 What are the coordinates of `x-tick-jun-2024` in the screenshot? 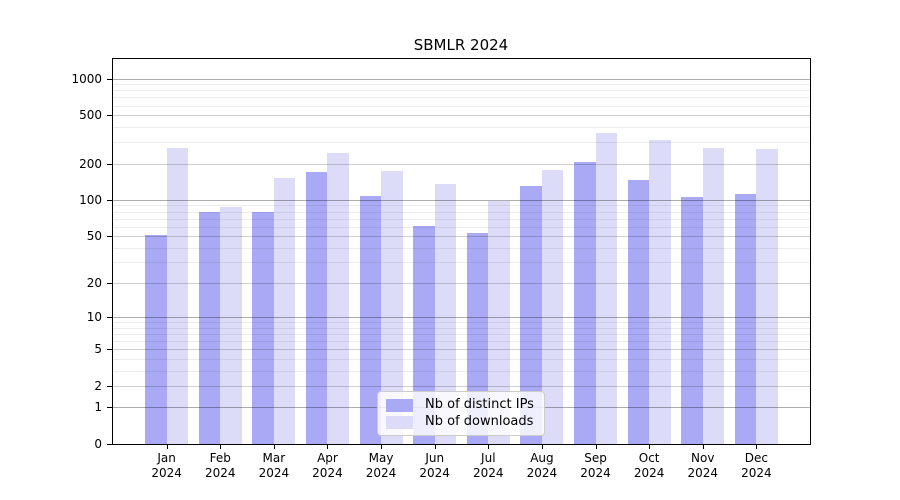 It's located at (435, 447).